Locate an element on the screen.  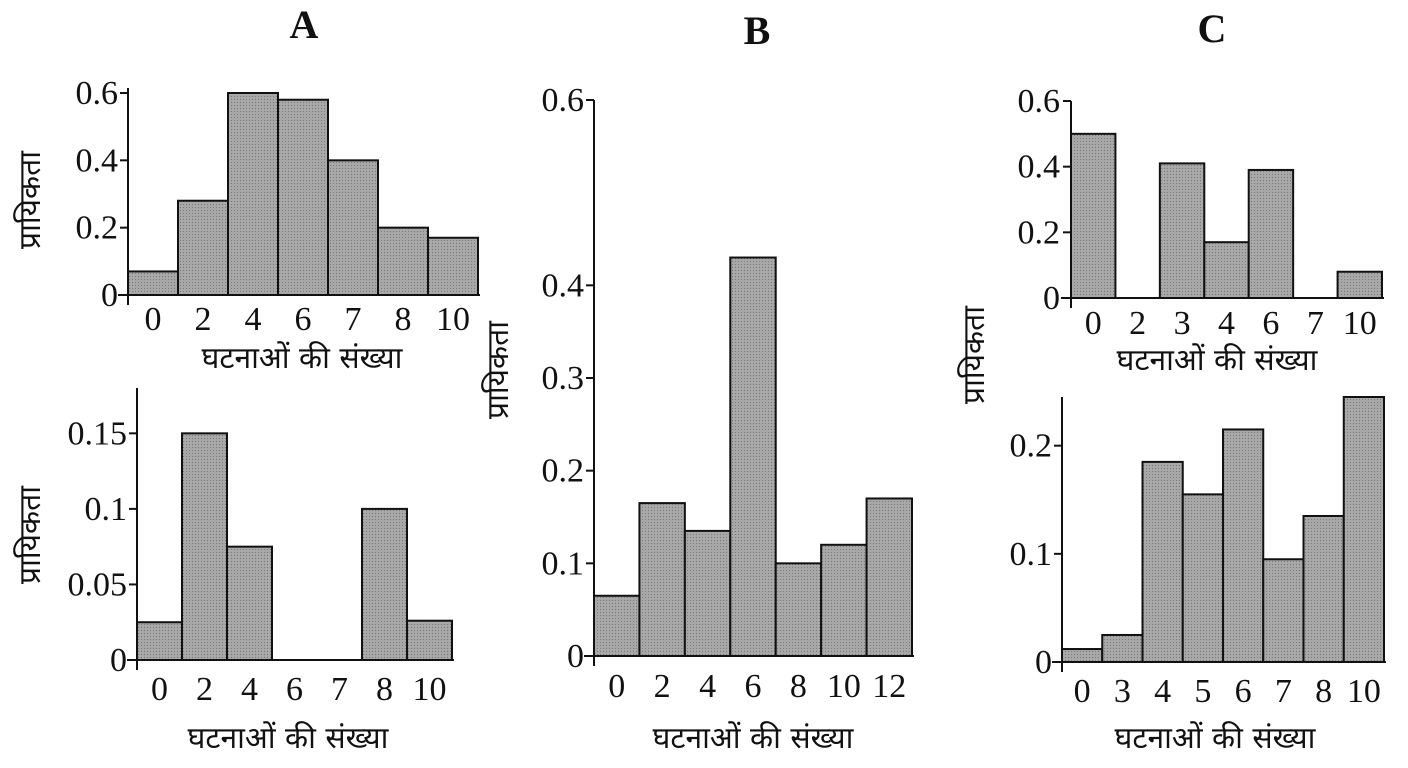
y-tick-label: 0.15 is located at coordinates (98, 433).